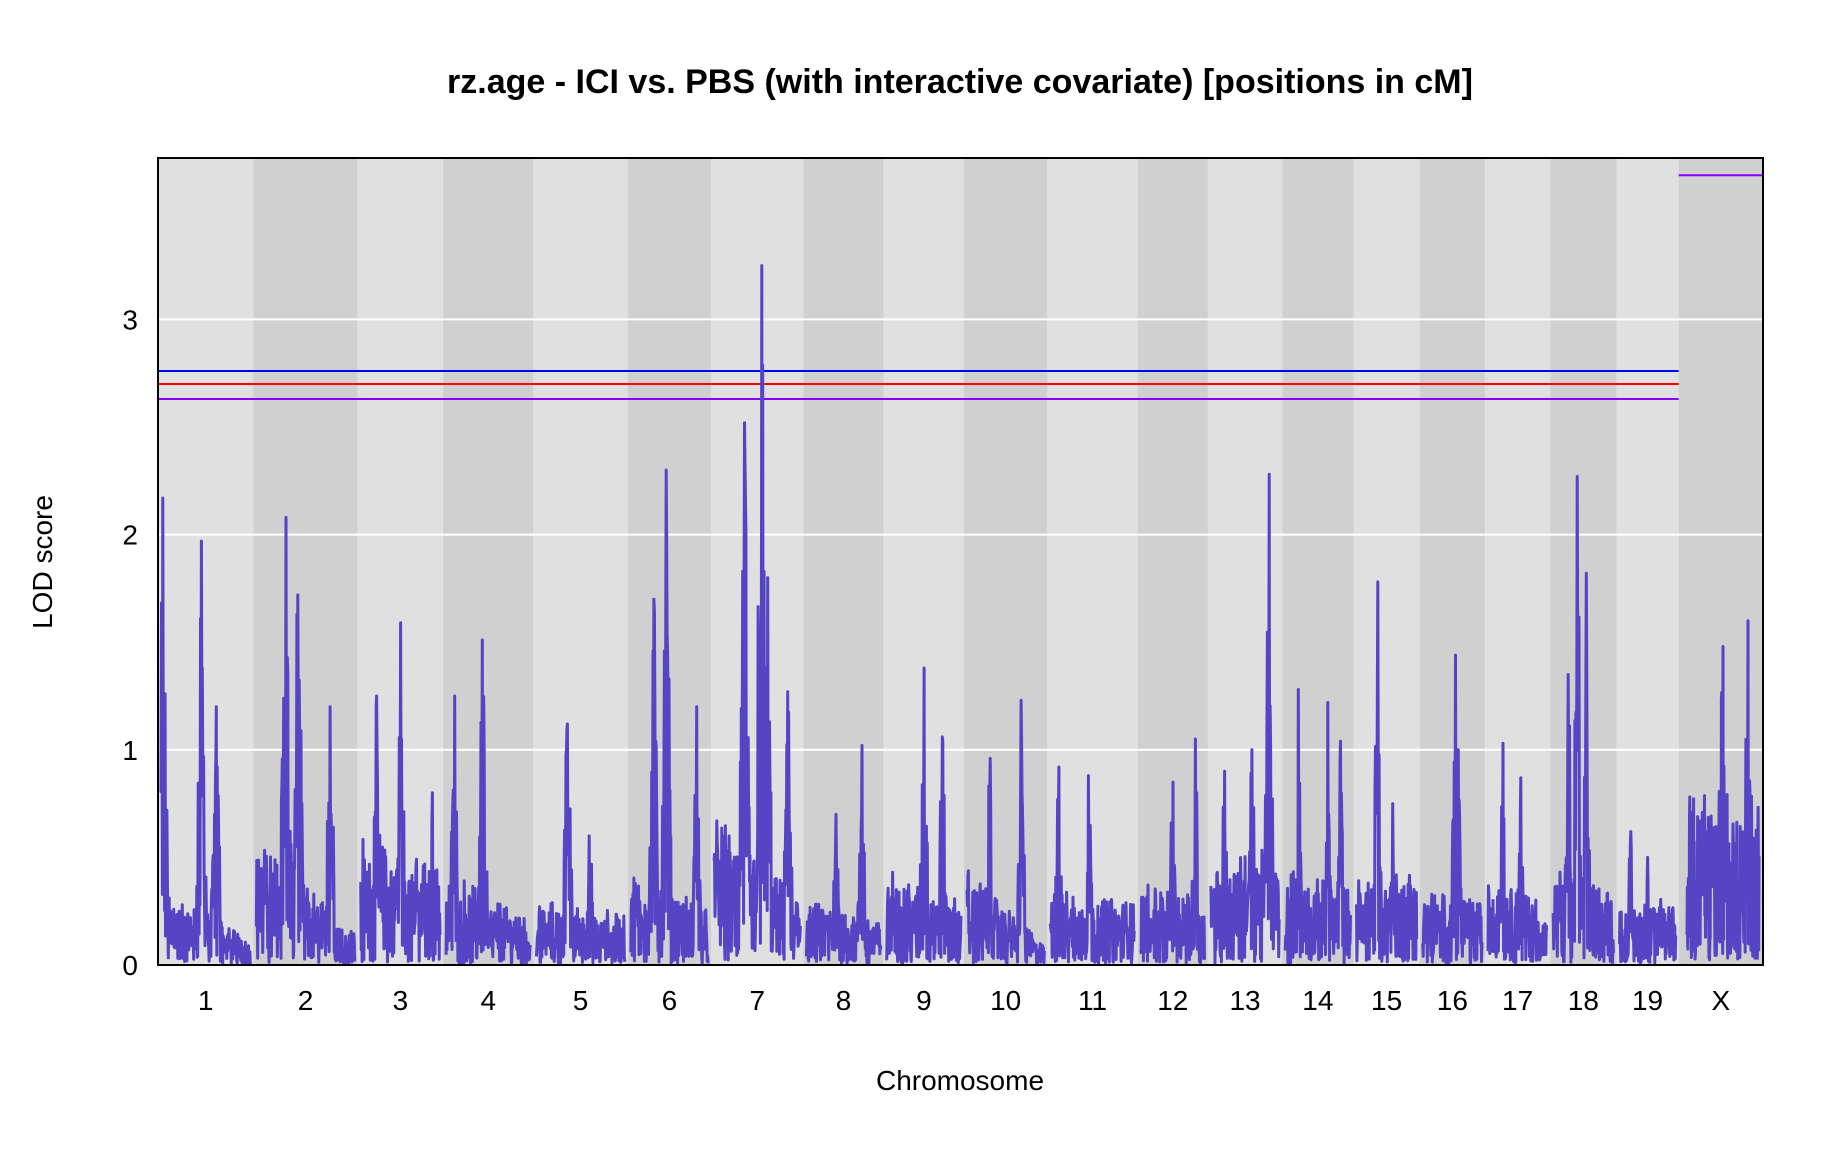 The width and height of the screenshot is (1824, 1152). I want to click on lod-series-chr-X, so click(1723, 790).